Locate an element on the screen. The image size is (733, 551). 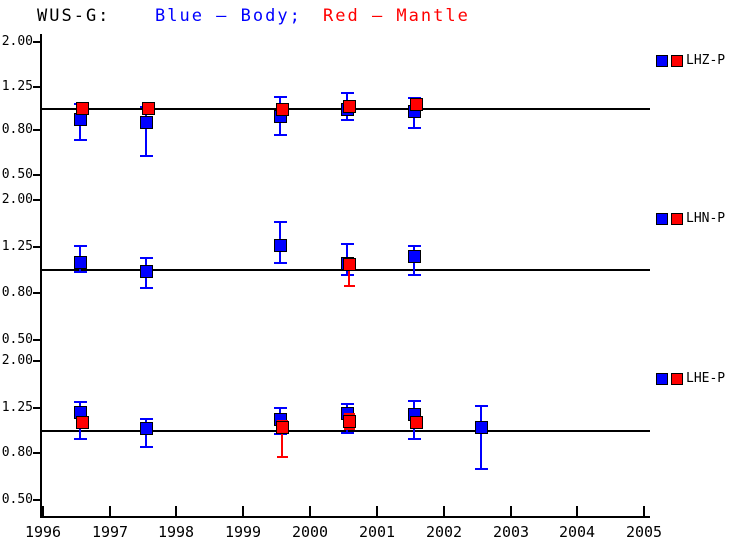
title-body-key: Blue — Body; is located at coordinates (228, 16).